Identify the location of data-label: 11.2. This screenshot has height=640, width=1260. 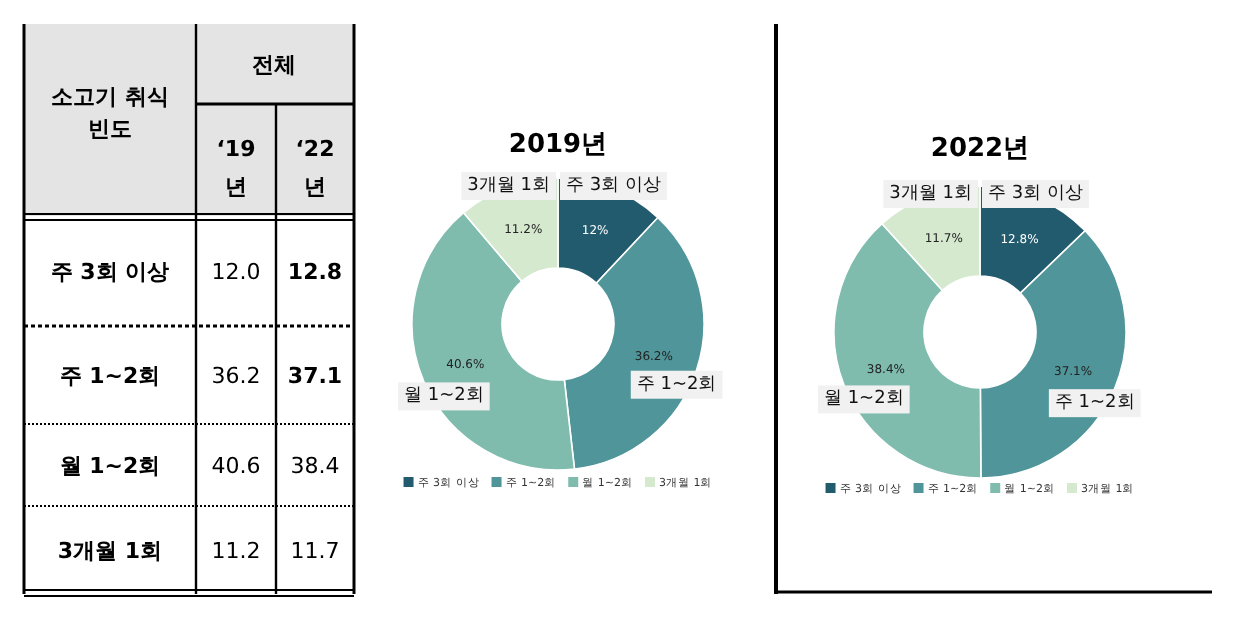
(236, 551).